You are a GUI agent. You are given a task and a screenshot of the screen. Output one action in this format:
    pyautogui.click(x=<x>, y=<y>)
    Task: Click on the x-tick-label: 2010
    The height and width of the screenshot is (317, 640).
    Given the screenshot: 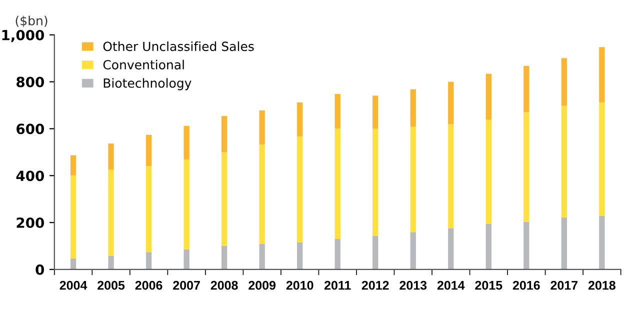 What is the action you would take?
    pyautogui.click(x=300, y=285)
    